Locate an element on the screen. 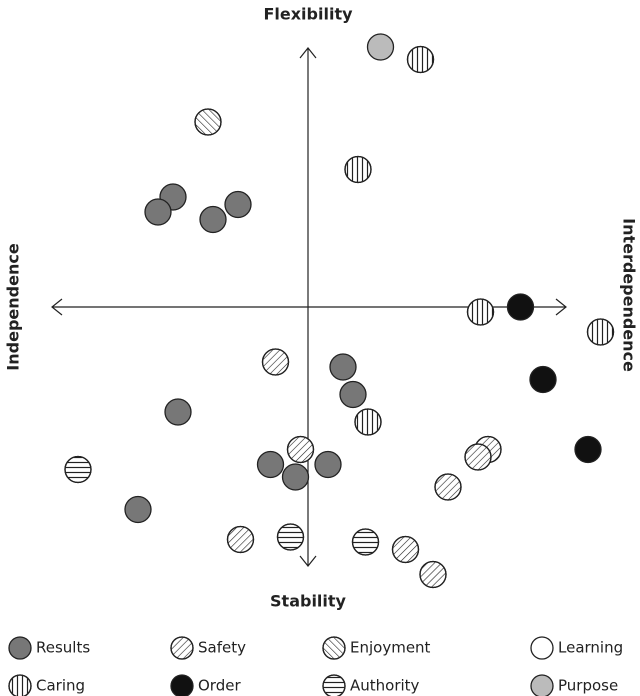 This screenshot has width=640, height=696. legend-label: Purpose is located at coordinates (588, 686).